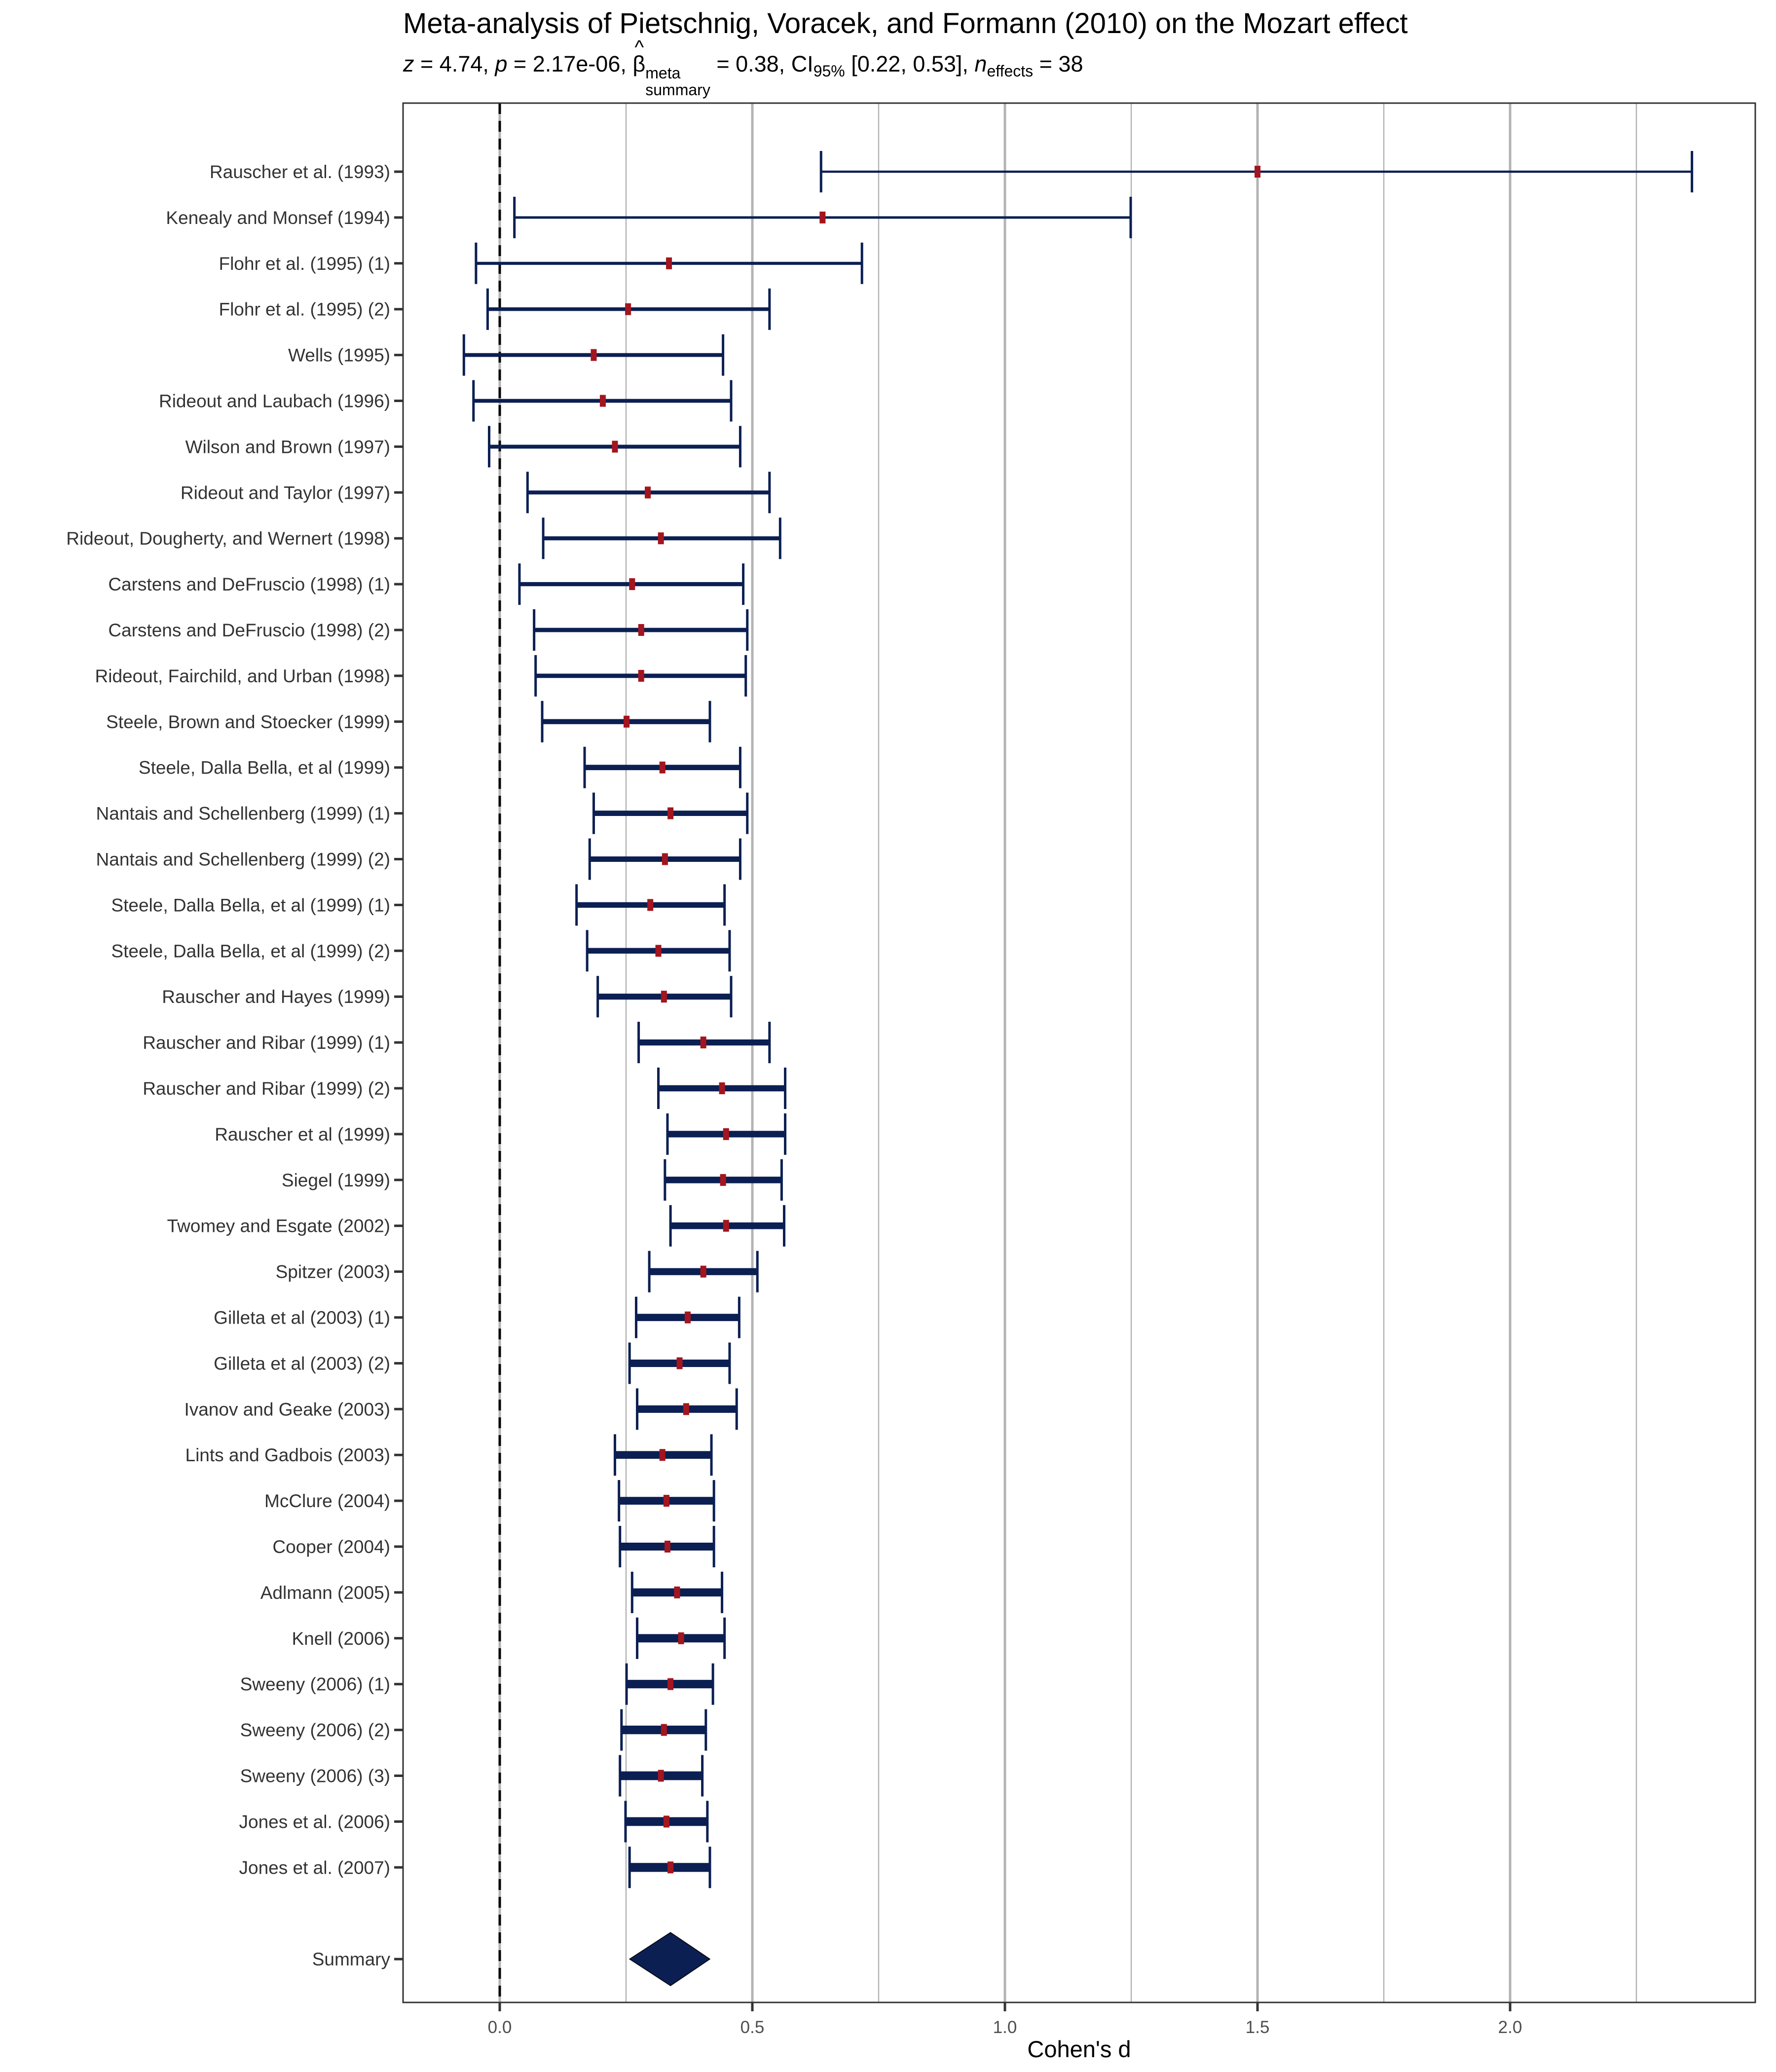  I want to click on summary-diamond, so click(670, 1960).